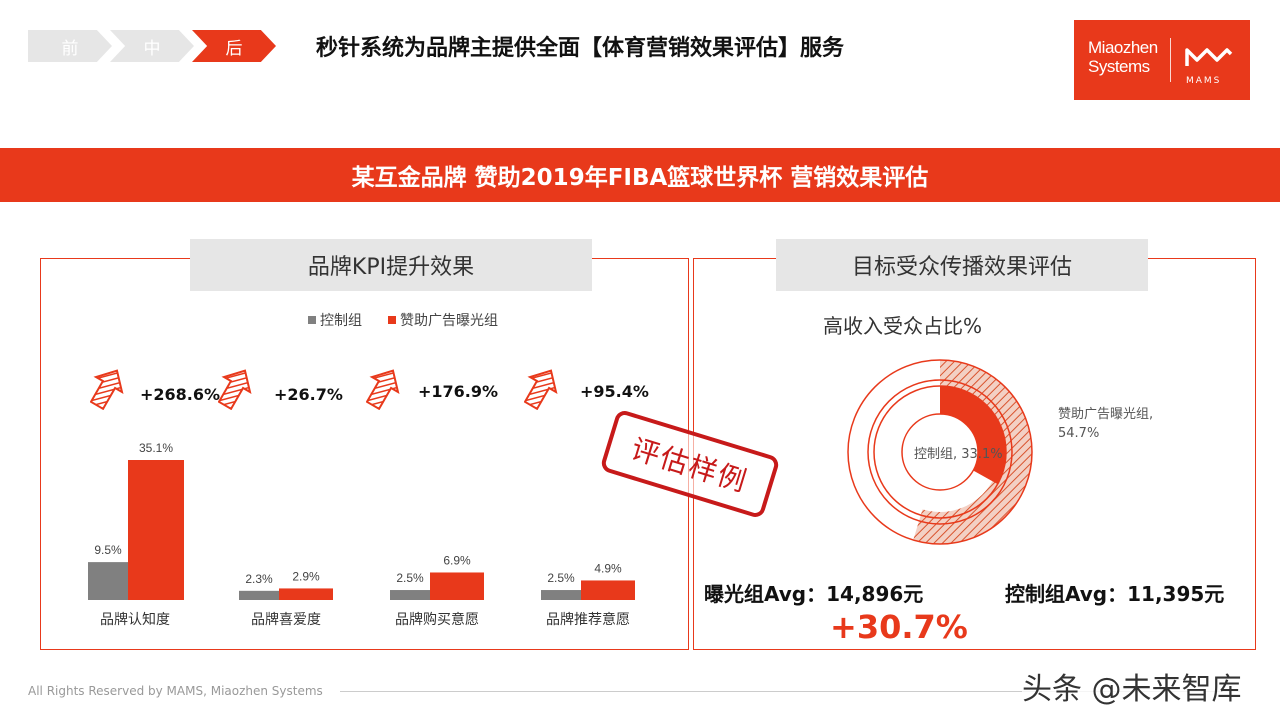 The width and height of the screenshot is (1280, 720). Describe the element at coordinates (443, 320) in the screenshot. I see `legend-item-exposed: 赞助广告曝光组` at that location.